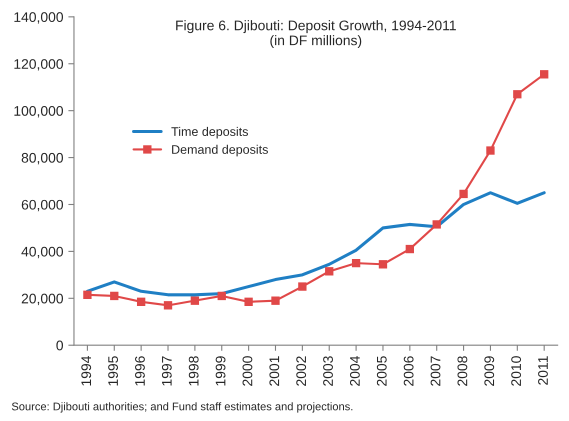  I want to click on chart-title: Figure 6. Djibouti: Deposit Growth, 1994-2011, so click(316, 27).